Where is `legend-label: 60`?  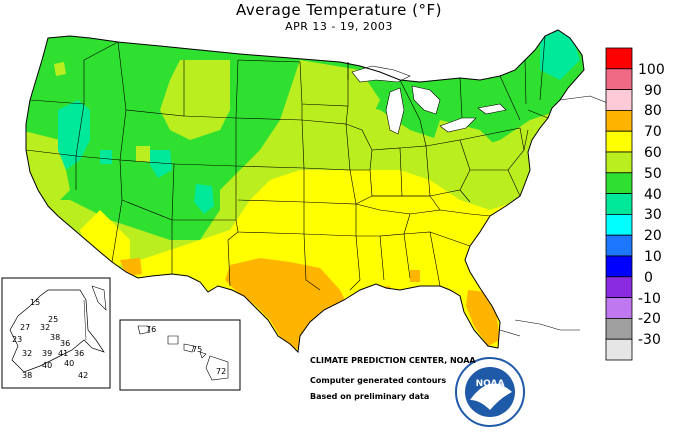
legend-label: 60 is located at coordinates (653, 153).